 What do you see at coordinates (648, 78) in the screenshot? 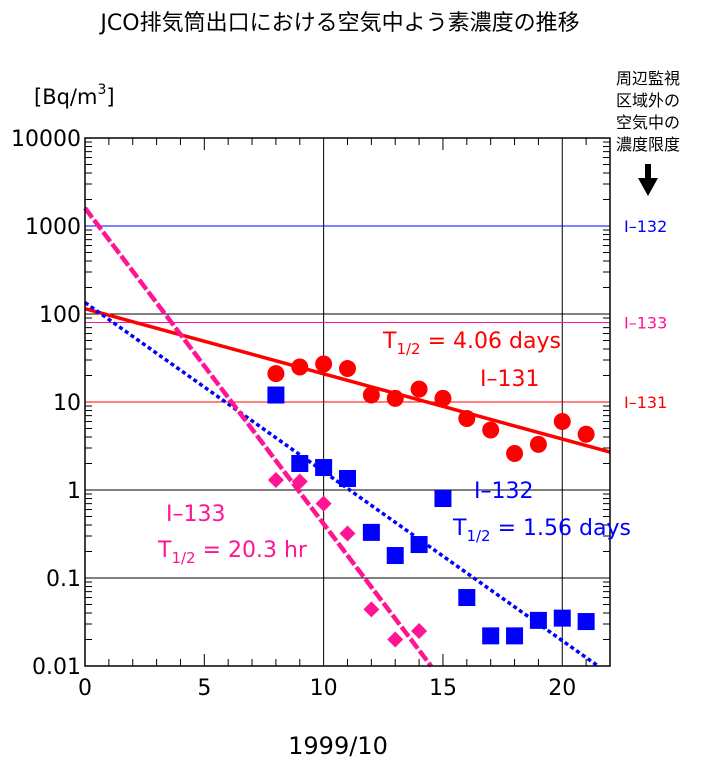
I see `limit-caption-line: 周辺監視` at bounding box center [648, 78].